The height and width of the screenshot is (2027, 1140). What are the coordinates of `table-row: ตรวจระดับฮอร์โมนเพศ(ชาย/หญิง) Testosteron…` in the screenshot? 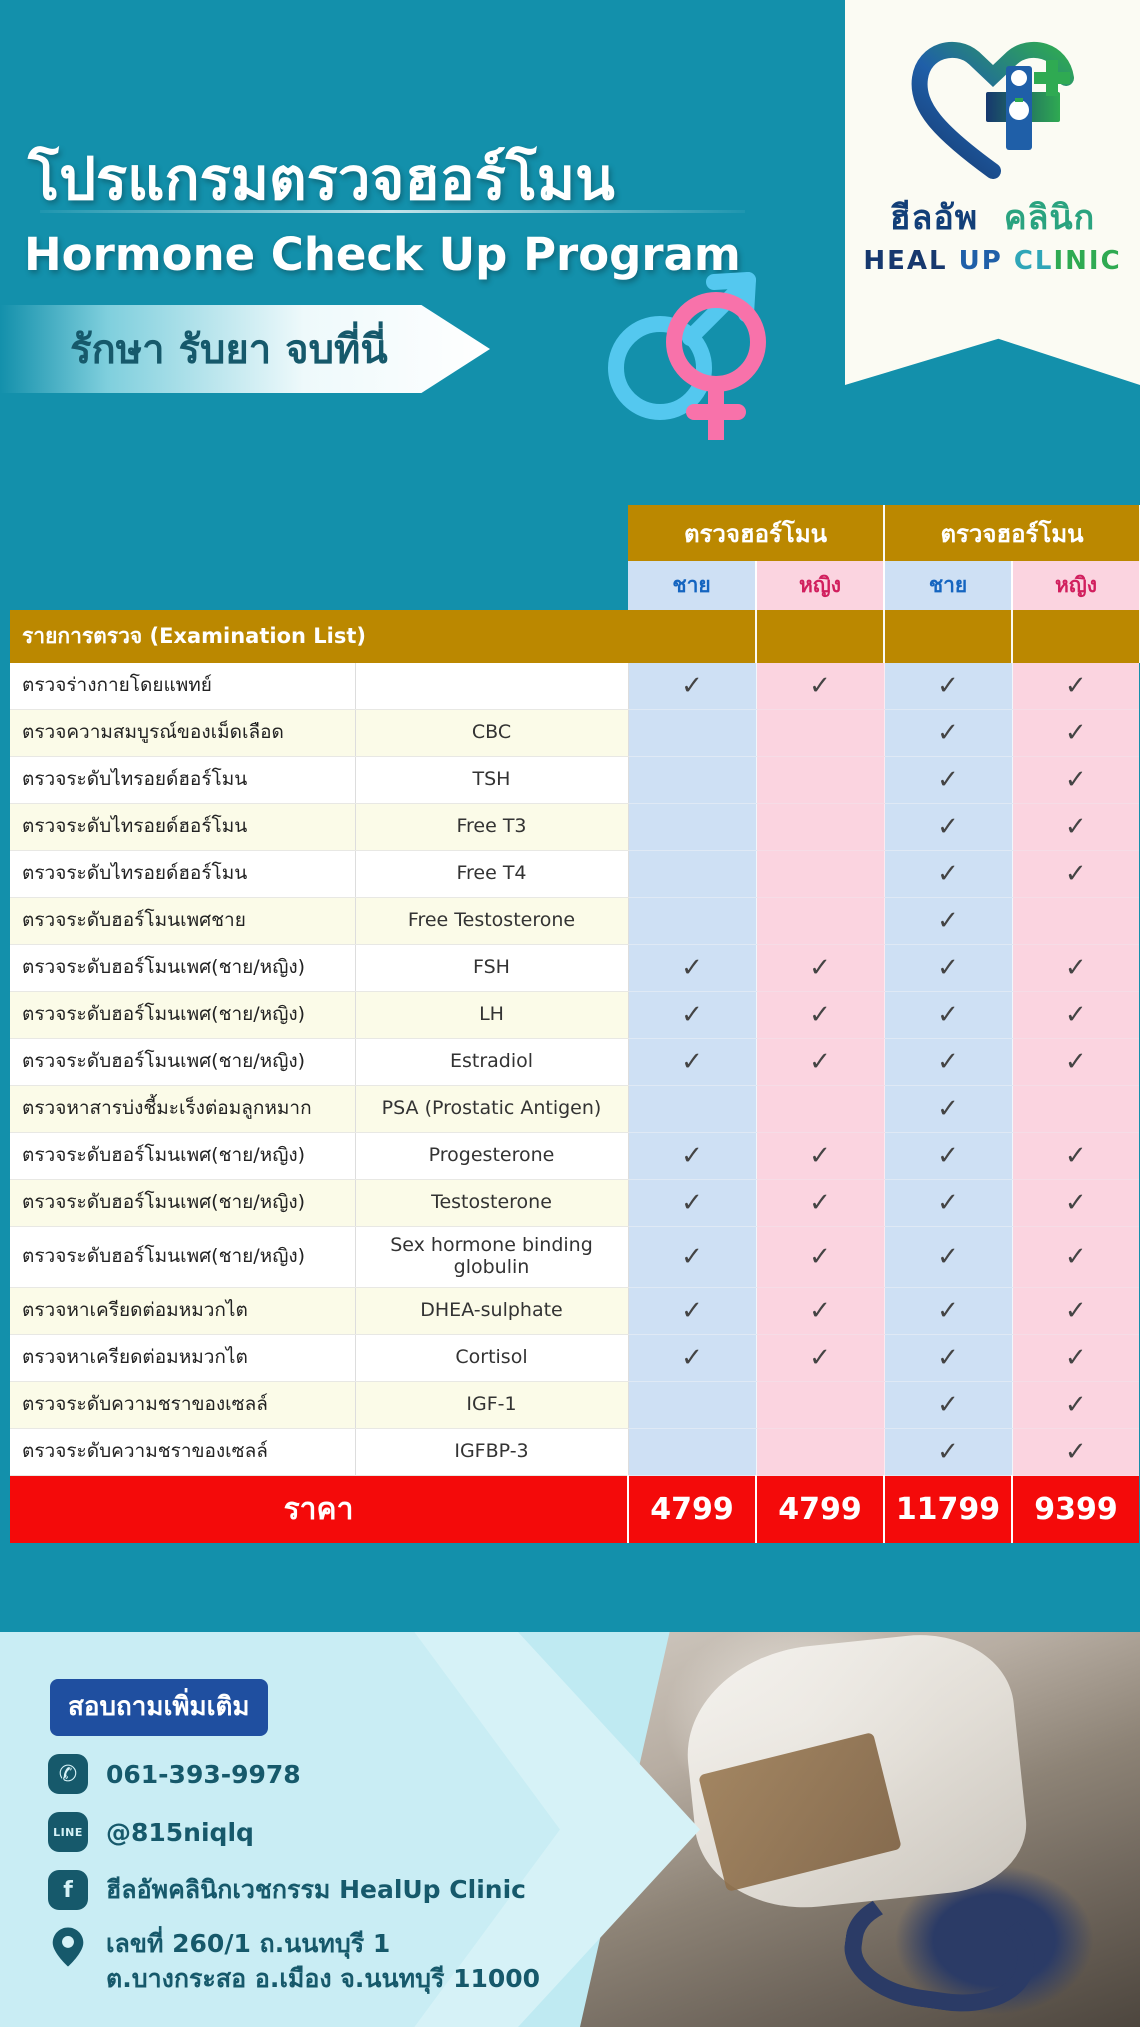 It's located at (570, 1203).